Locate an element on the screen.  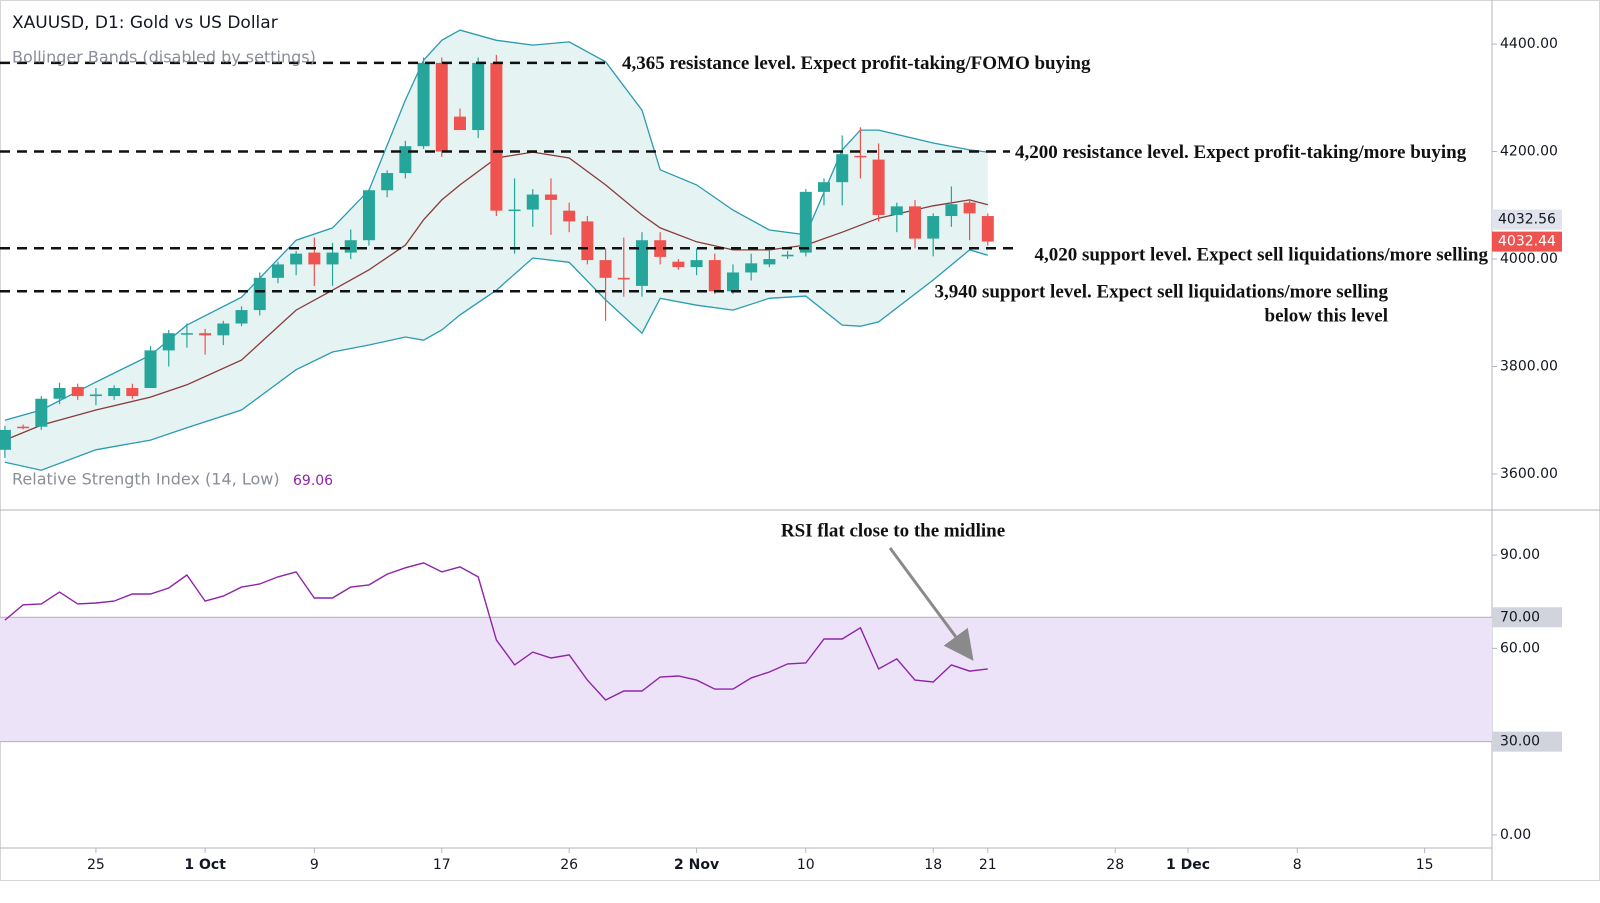
x-tick-label: 2 Nov is located at coordinates (696, 865).